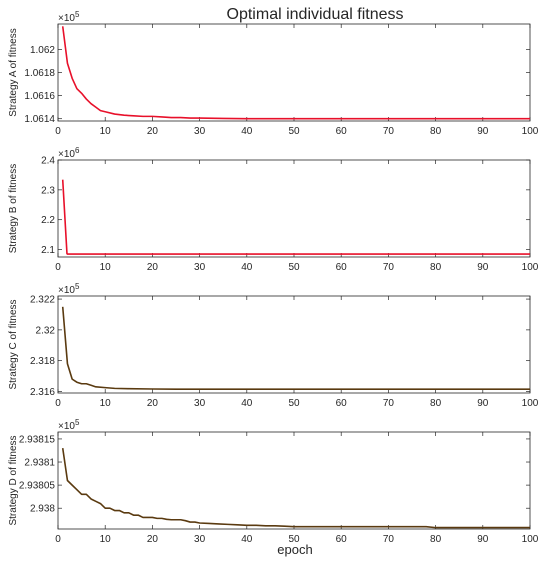 The height and width of the screenshot is (565, 550). Describe the element at coordinates (294, 549) in the screenshot. I see `x-axis-label: epoch` at that location.